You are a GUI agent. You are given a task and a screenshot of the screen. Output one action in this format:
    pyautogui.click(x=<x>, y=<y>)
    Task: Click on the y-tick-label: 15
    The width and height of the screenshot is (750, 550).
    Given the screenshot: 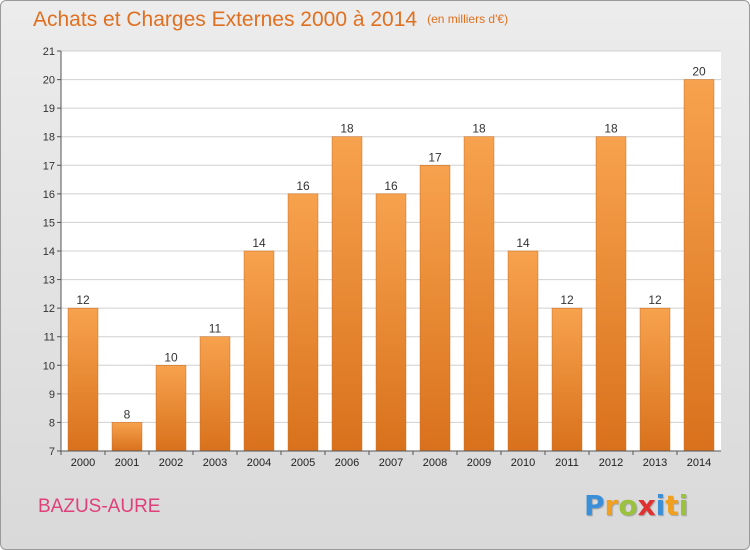 What is the action you would take?
    pyautogui.click(x=49, y=223)
    